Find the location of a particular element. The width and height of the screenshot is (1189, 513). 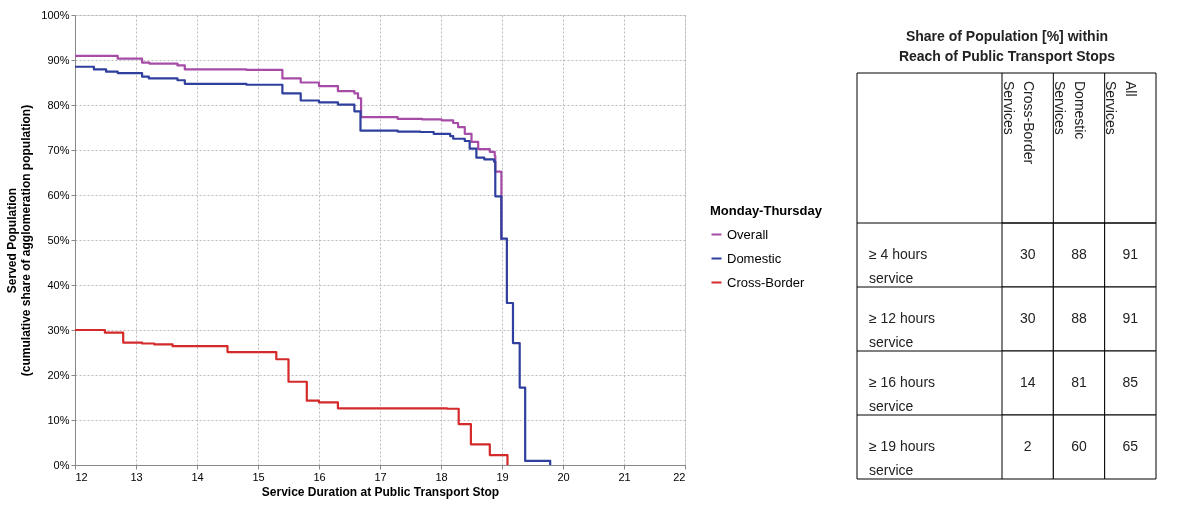

x-tick-label: 12 is located at coordinates (81, 476).